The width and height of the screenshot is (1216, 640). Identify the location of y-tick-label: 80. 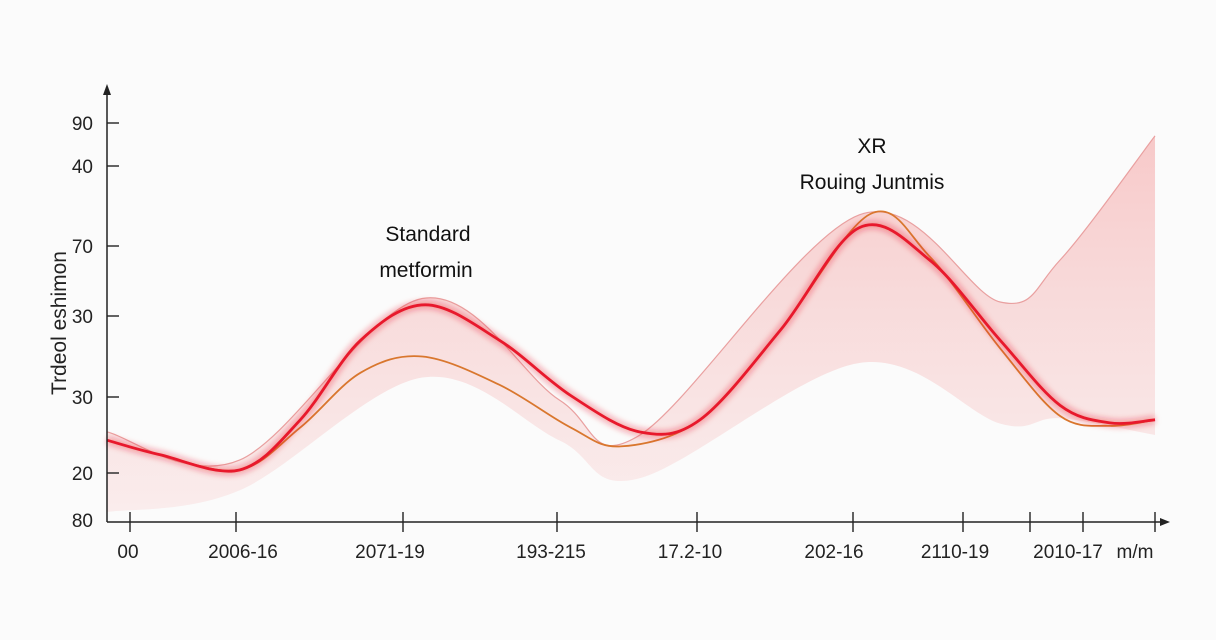
(82, 521).